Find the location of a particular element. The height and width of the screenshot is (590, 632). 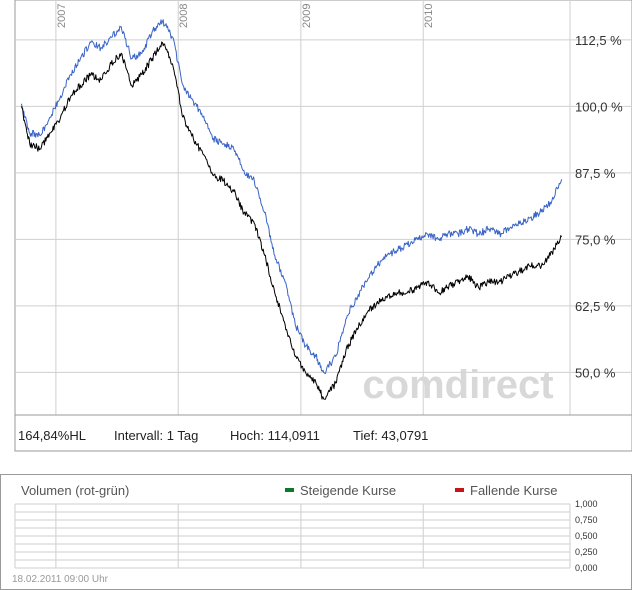

volume-tick-label: 0,750 is located at coordinates (586, 520).